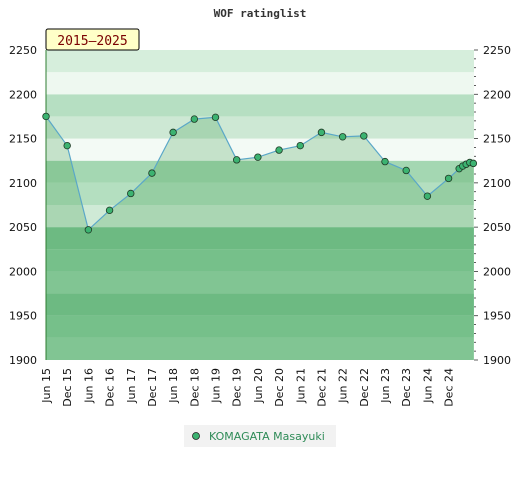  What do you see at coordinates (497, 205) in the screenshot?
I see `y-axis-right: 1900 1950 2000 2050 2100 2150 2200 2250` at bounding box center [497, 205].